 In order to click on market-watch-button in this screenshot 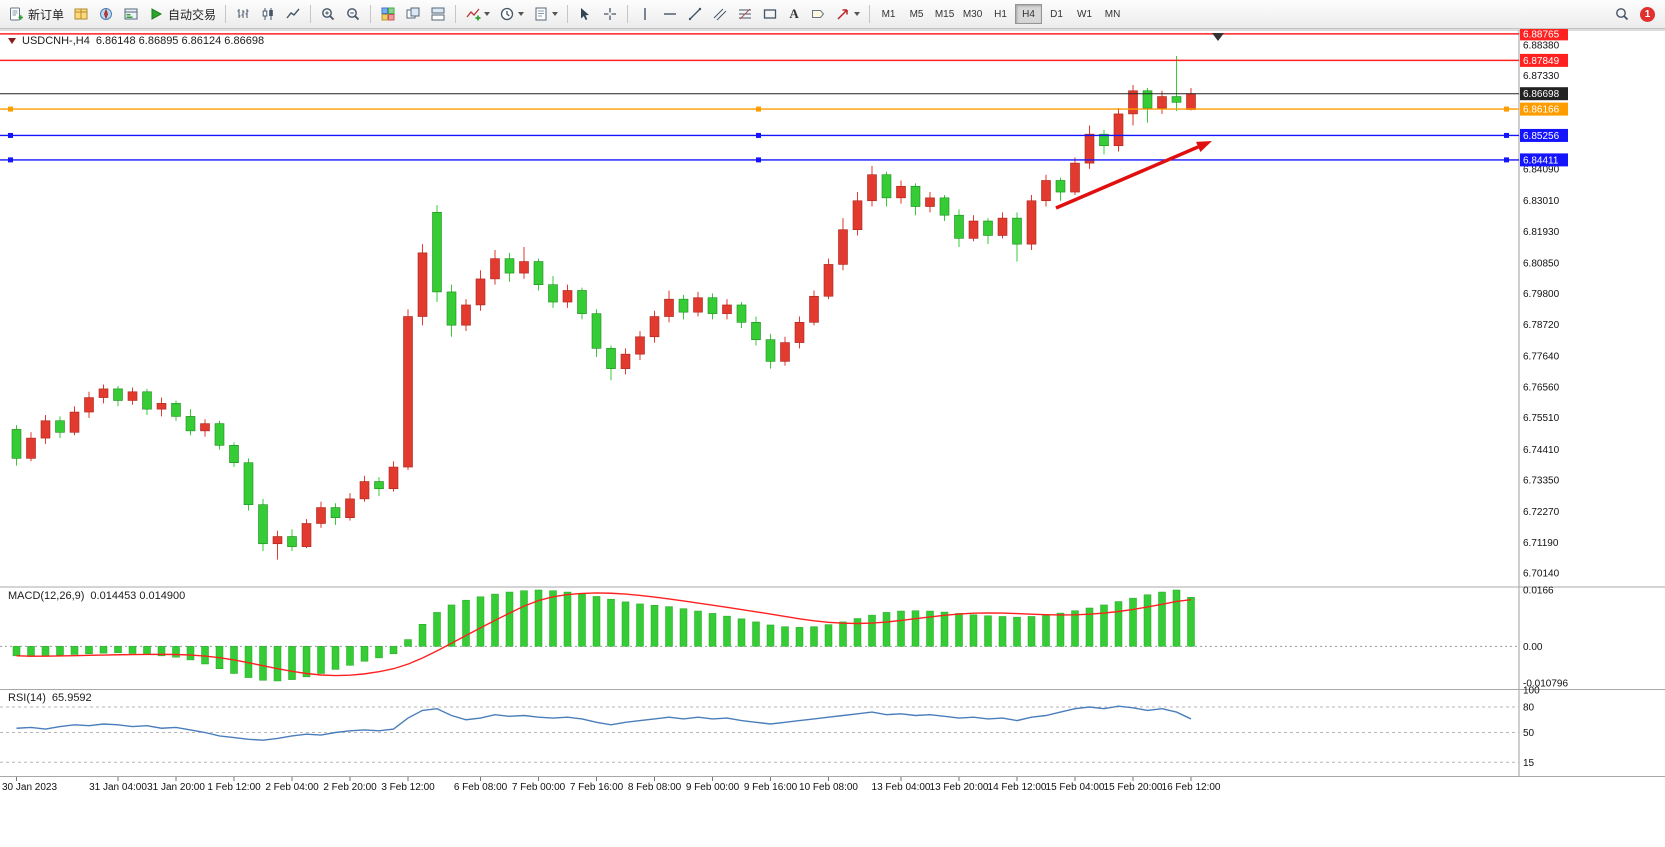, I will do `click(81, 14)`.